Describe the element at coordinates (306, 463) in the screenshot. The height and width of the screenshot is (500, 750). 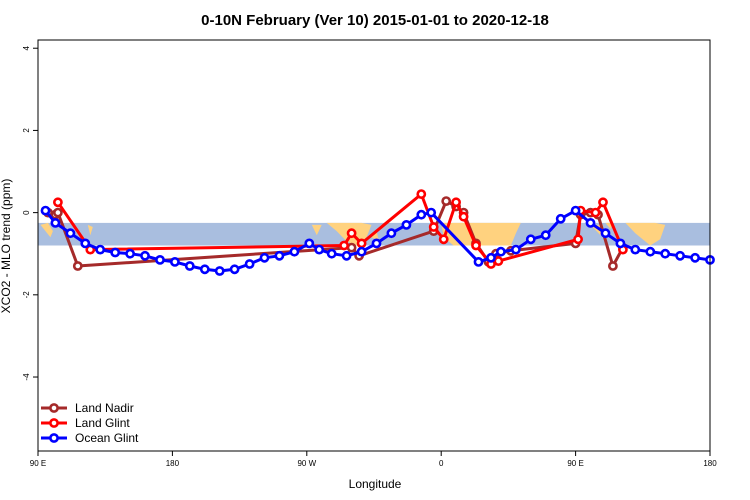
I see `x-tick-label: 90 W` at that location.